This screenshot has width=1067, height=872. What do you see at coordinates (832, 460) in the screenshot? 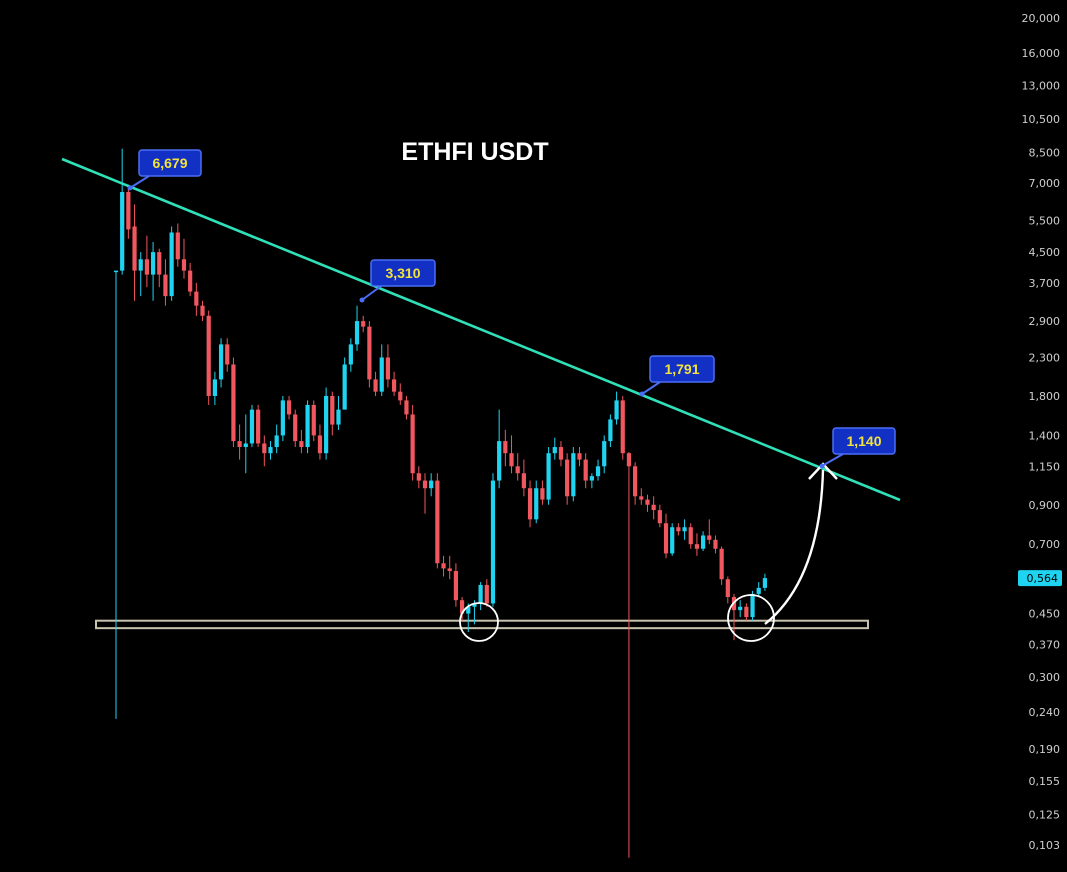
I see `callout-pointer` at bounding box center [832, 460].